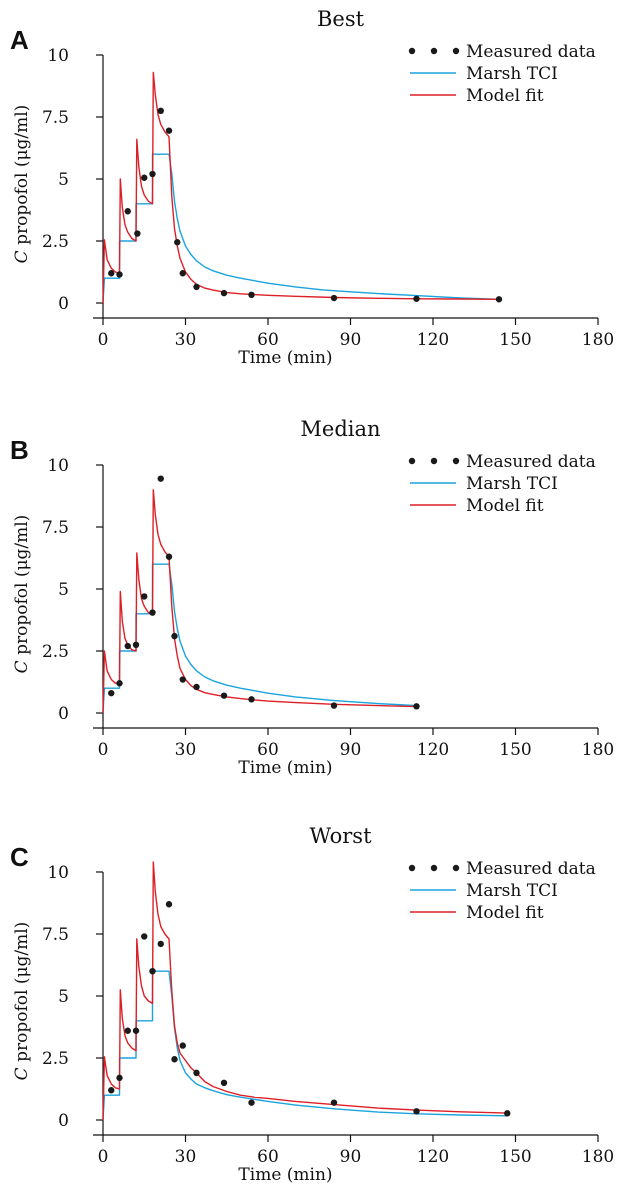 Image resolution: width=619 pixels, height=1197 pixels. What do you see at coordinates (340, 429) in the screenshot?
I see `chart-title: Median` at bounding box center [340, 429].